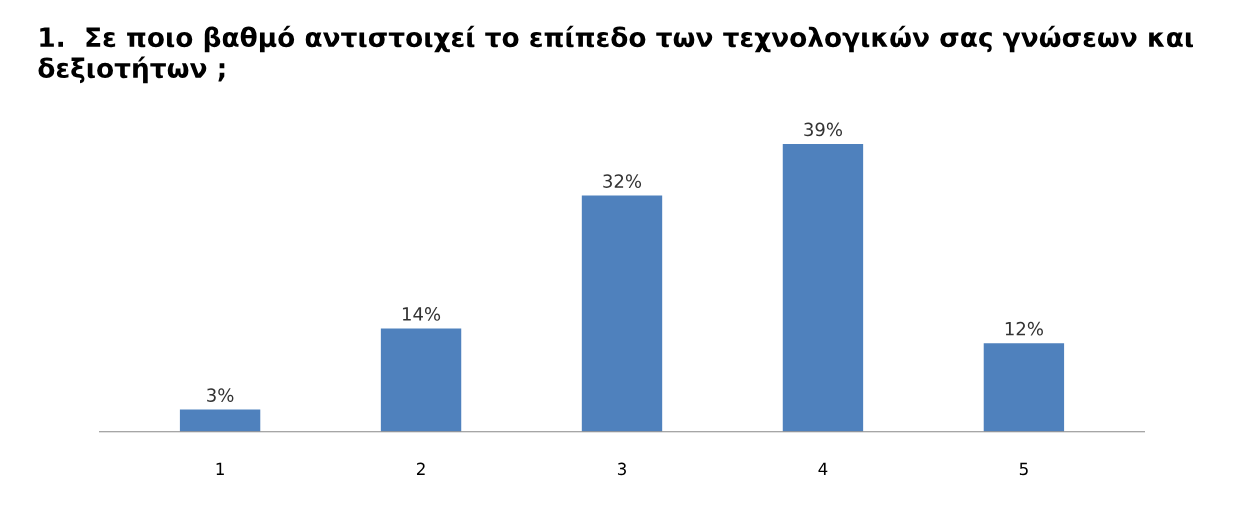  Describe the element at coordinates (420, 468) in the screenshot. I see `x-tick-label: 2` at that location.